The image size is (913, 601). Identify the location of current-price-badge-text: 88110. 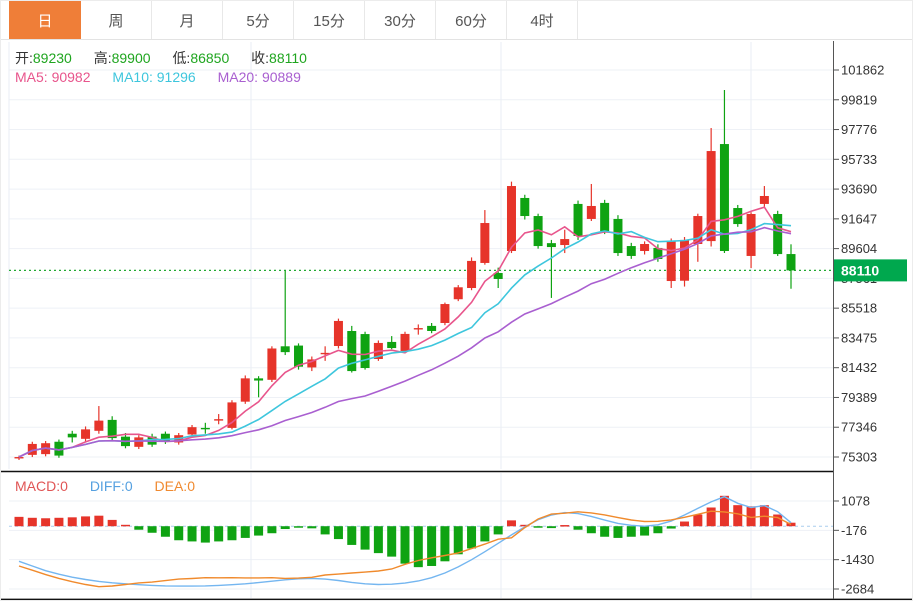
(860, 270).